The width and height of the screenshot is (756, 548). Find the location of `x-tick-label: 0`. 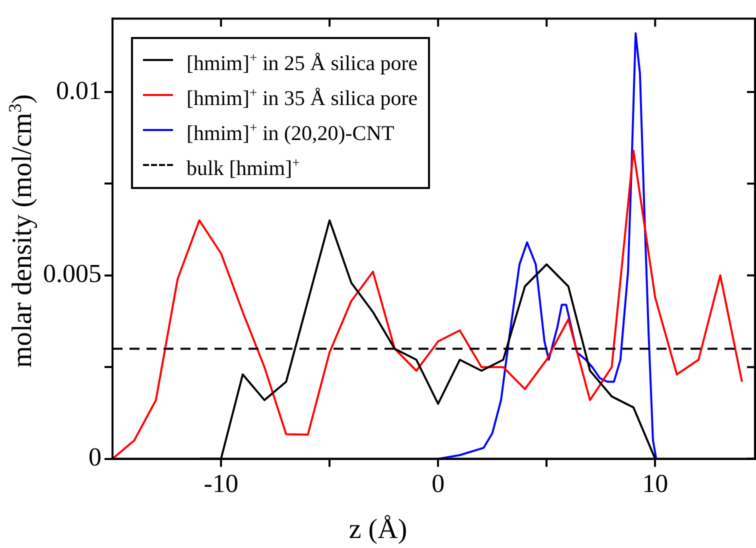

x-tick-label: 0 is located at coordinates (438, 483).